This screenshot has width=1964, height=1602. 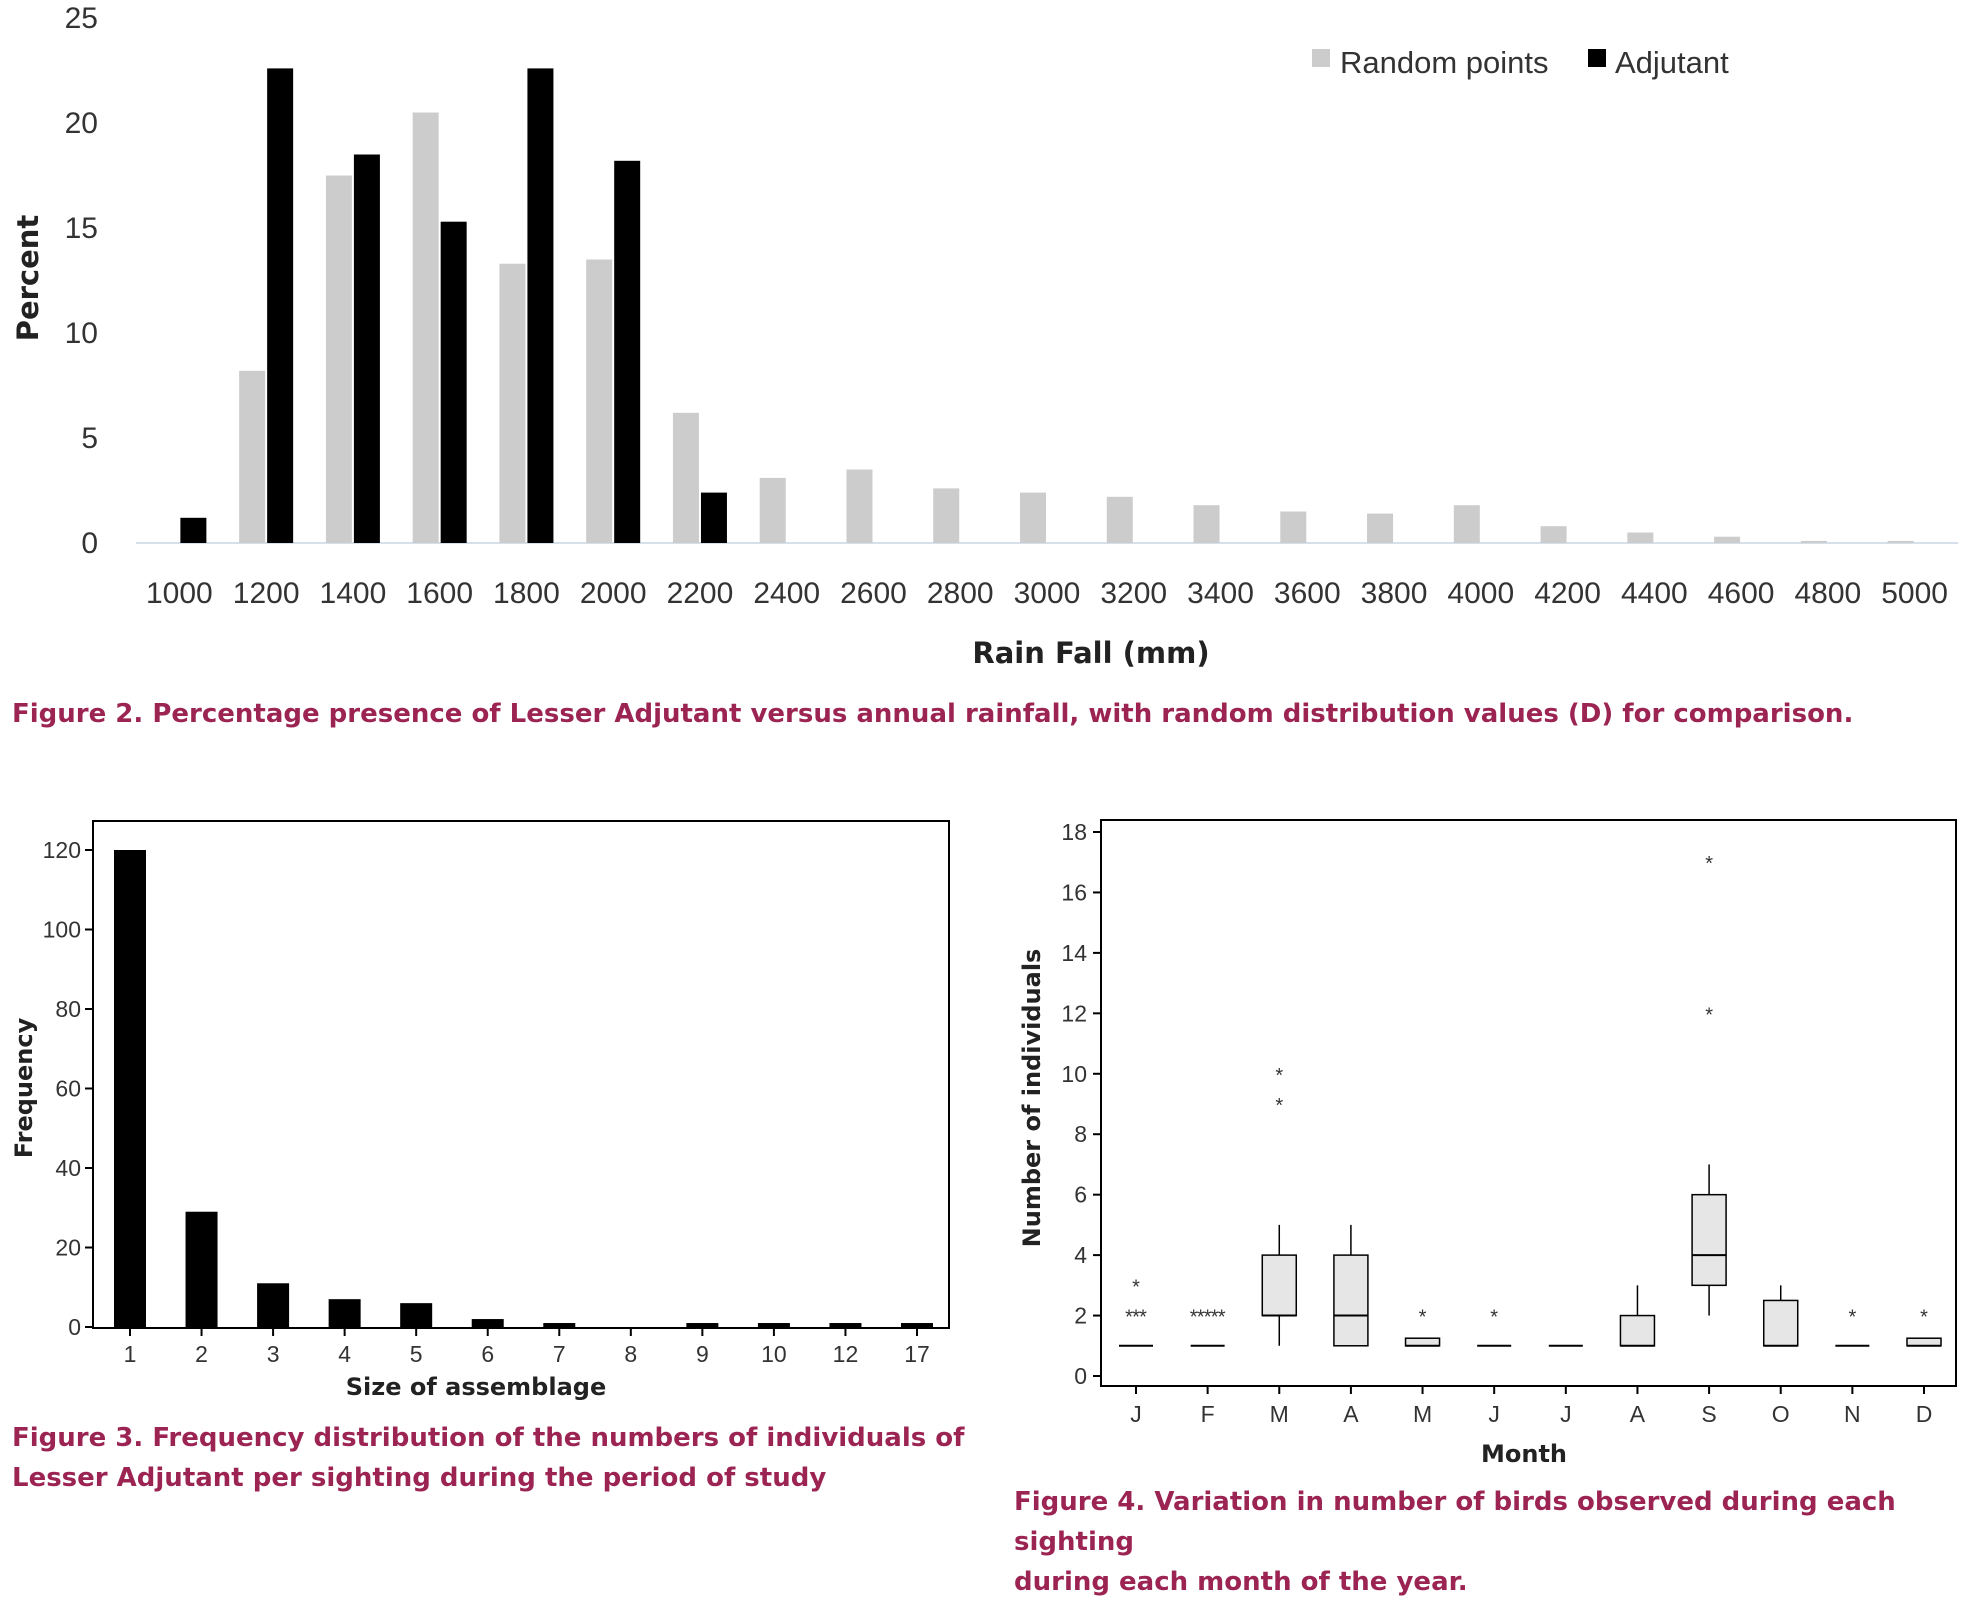 What do you see at coordinates (1924, 1414) in the screenshot?
I see `fig4-x-tick-label: D` at bounding box center [1924, 1414].